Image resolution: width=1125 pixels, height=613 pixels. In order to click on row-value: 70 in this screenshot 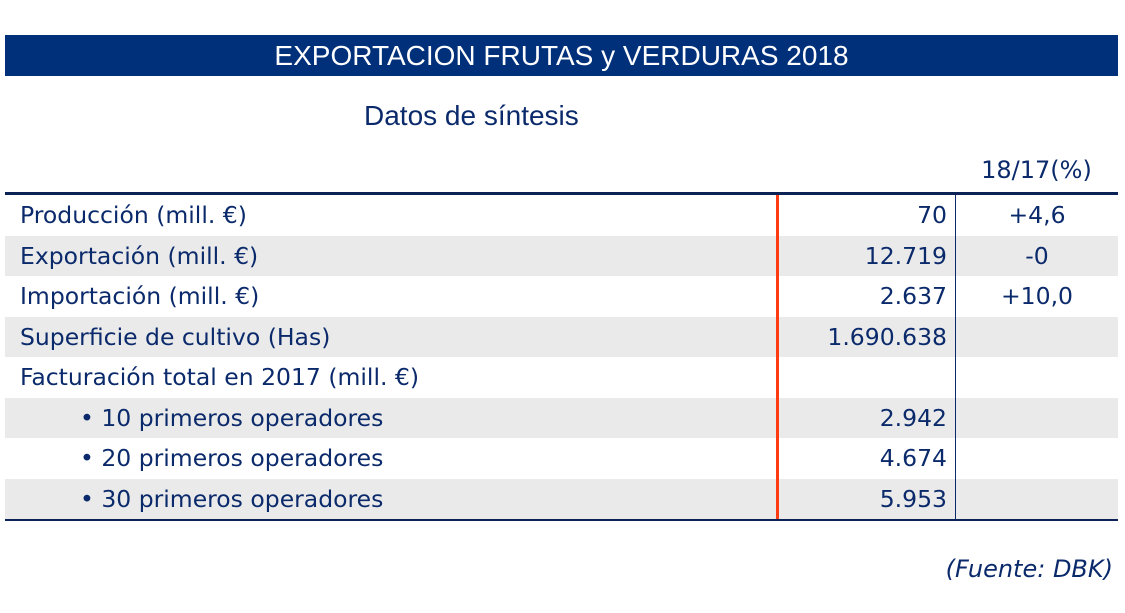, I will do `click(865, 215)`.